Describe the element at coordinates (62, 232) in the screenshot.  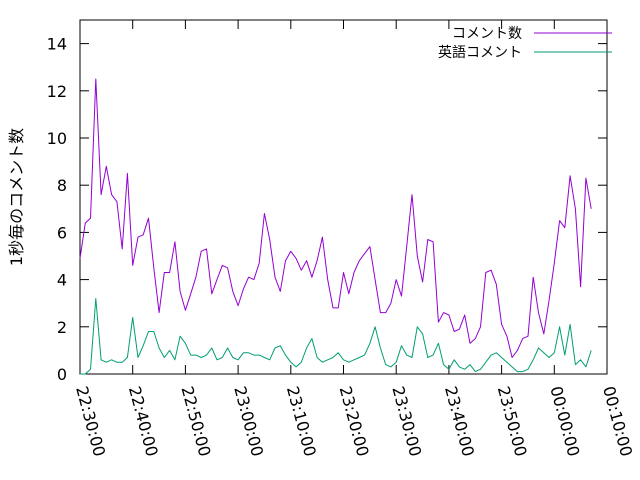
I see `y-tick-label: 6` at that location.